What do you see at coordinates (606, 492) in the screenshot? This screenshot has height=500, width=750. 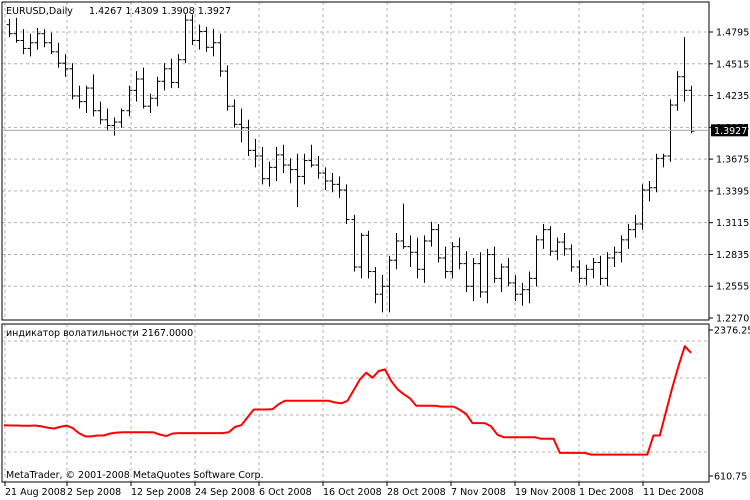 I see `time-tick-label: 1 Dec 2008` at bounding box center [606, 492].